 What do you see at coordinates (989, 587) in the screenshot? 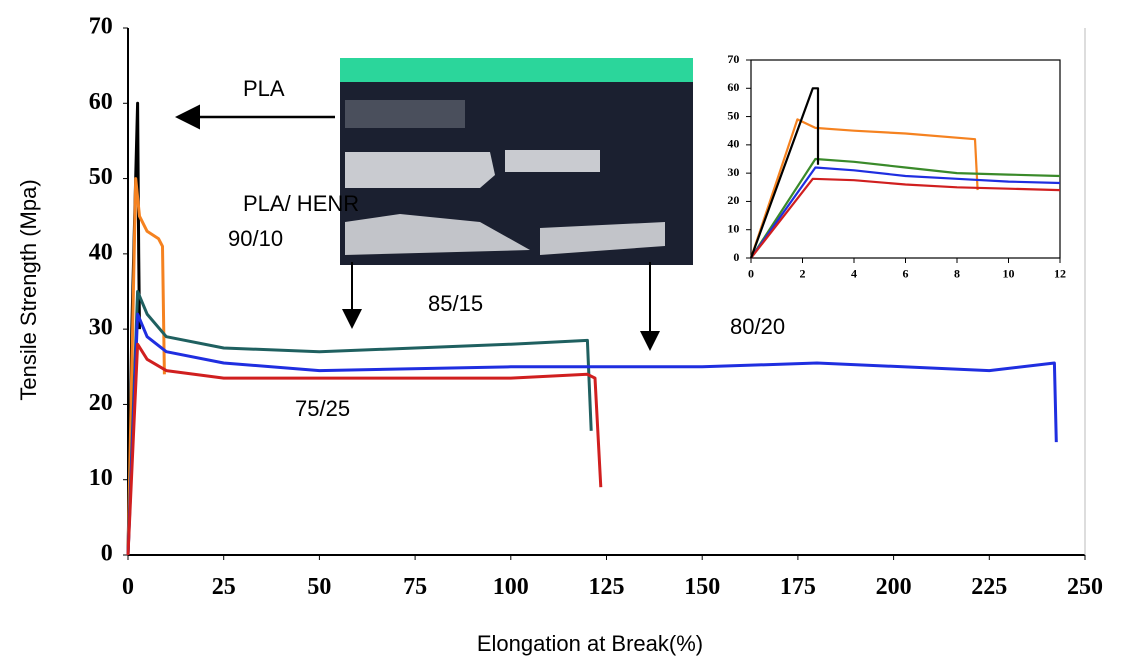
I see `x-tick-label: 225` at bounding box center [989, 587].